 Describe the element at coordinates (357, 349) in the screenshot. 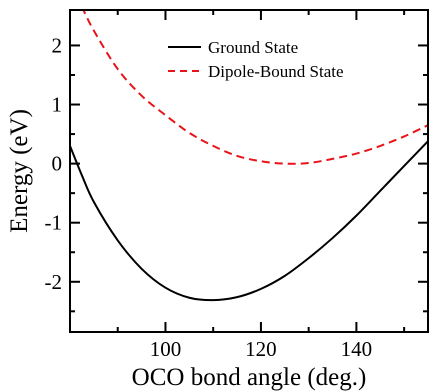

I see `x-tick-label: 140` at that location.